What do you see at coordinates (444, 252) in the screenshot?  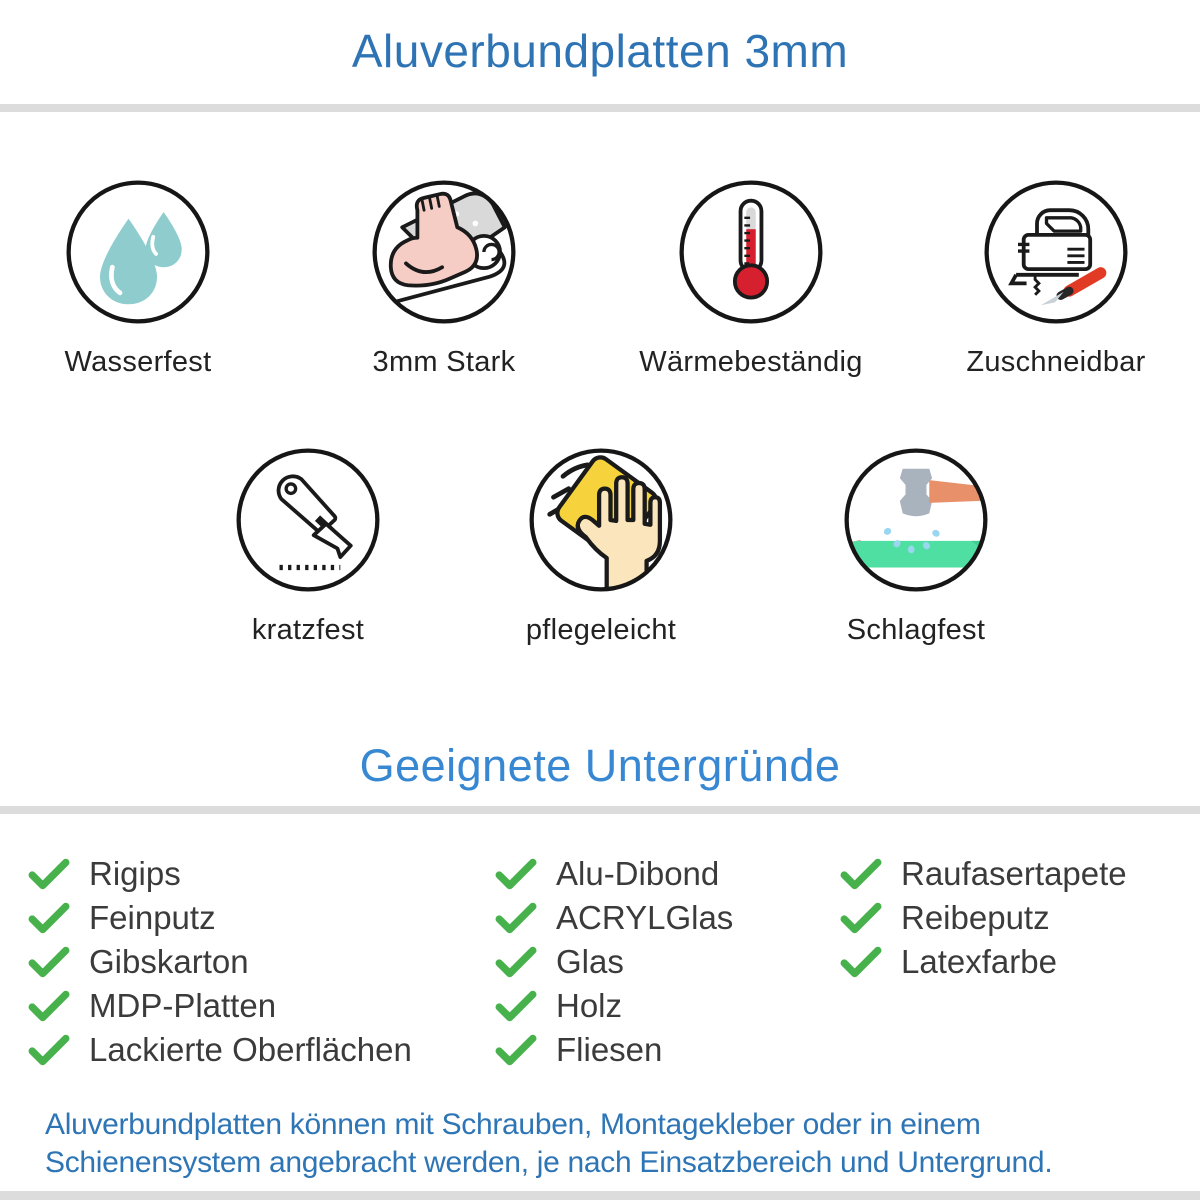 I see `strong-arm-panel-icon` at bounding box center [444, 252].